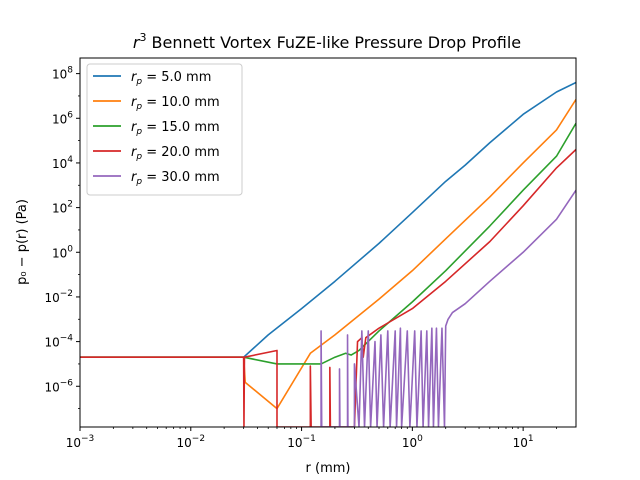 The image size is (640, 480). I want to click on legend-label-1: rp = 5.0 mm, so click(171, 78).